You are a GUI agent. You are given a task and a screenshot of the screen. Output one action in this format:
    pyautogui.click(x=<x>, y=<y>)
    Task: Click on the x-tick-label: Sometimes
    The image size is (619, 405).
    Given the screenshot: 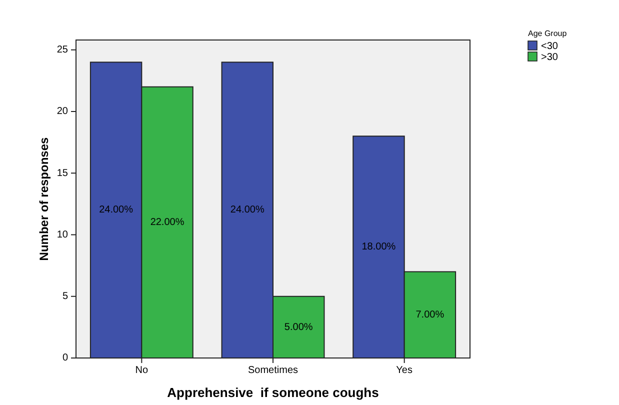 What is the action you would take?
    pyautogui.click(x=273, y=370)
    